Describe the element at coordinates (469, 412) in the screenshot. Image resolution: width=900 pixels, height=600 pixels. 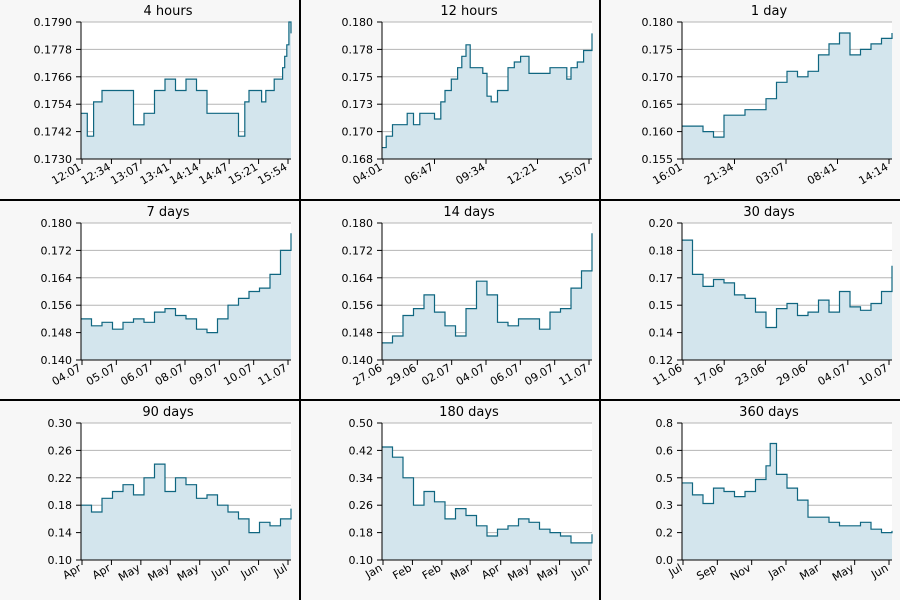
I see `chart-title: 180 days` at that location.